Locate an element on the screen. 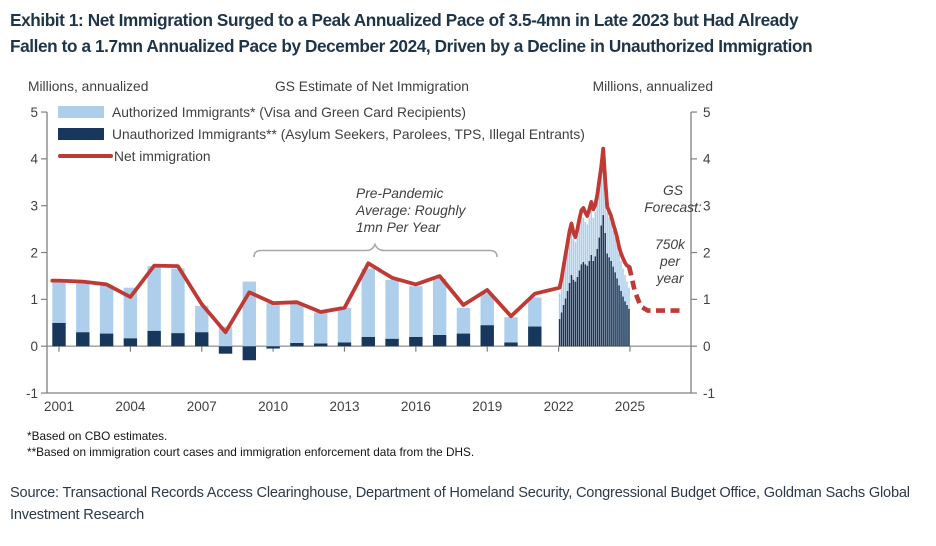 The height and width of the screenshot is (546, 936). gs-forecast-line2: Forecast: is located at coordinates (673, 207).